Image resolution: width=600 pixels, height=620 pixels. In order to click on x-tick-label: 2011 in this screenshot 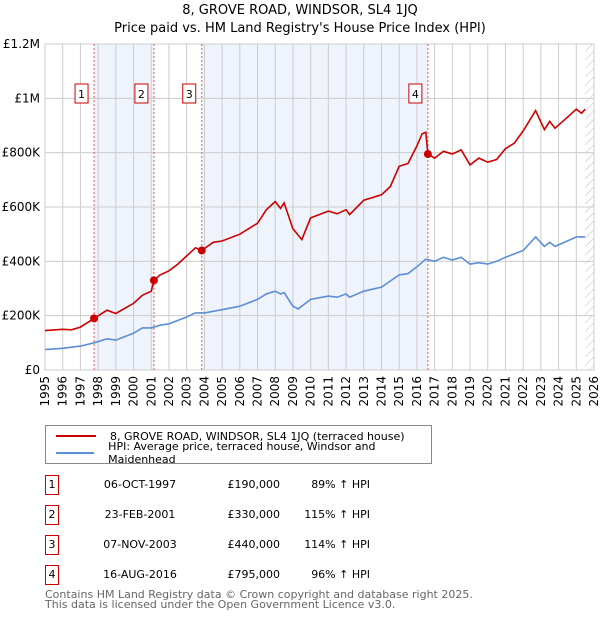, I will do `click(328, 391)`.